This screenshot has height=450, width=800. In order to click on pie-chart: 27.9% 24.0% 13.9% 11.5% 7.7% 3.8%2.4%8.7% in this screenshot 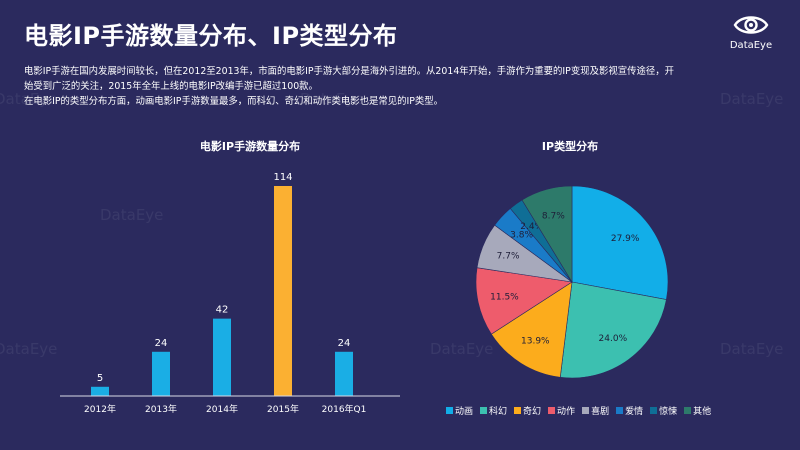, I will do `click(572, 282)`.